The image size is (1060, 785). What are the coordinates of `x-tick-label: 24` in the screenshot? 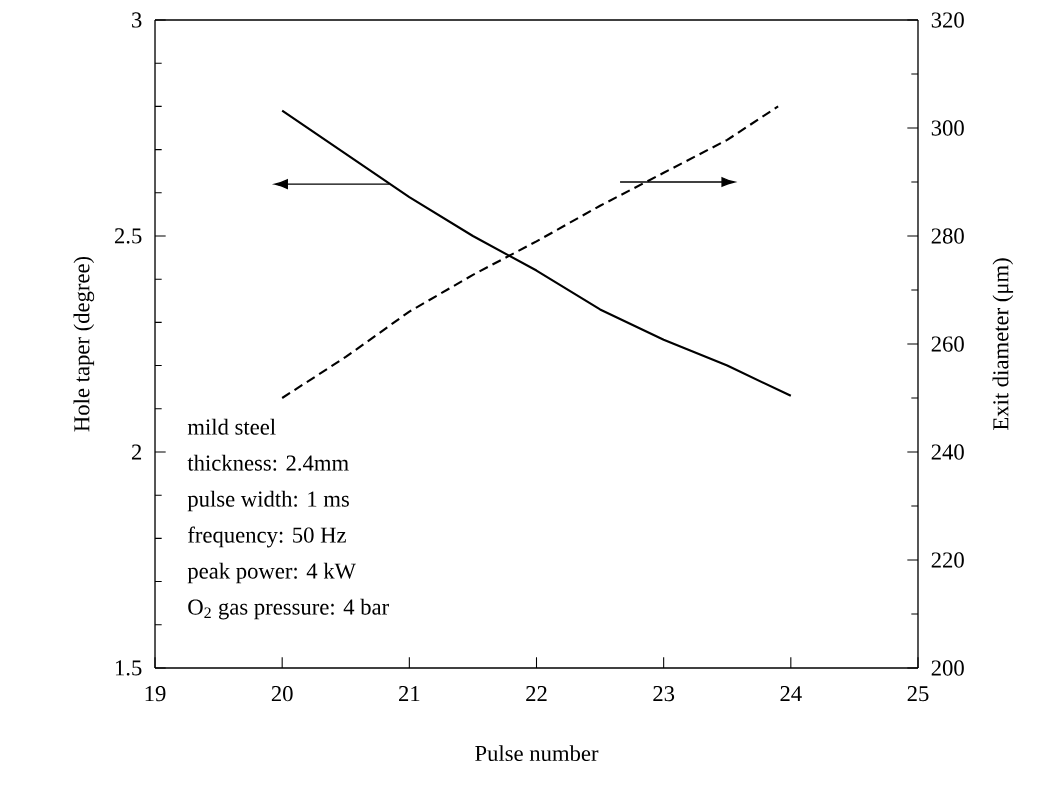 It's located at (791, 694).